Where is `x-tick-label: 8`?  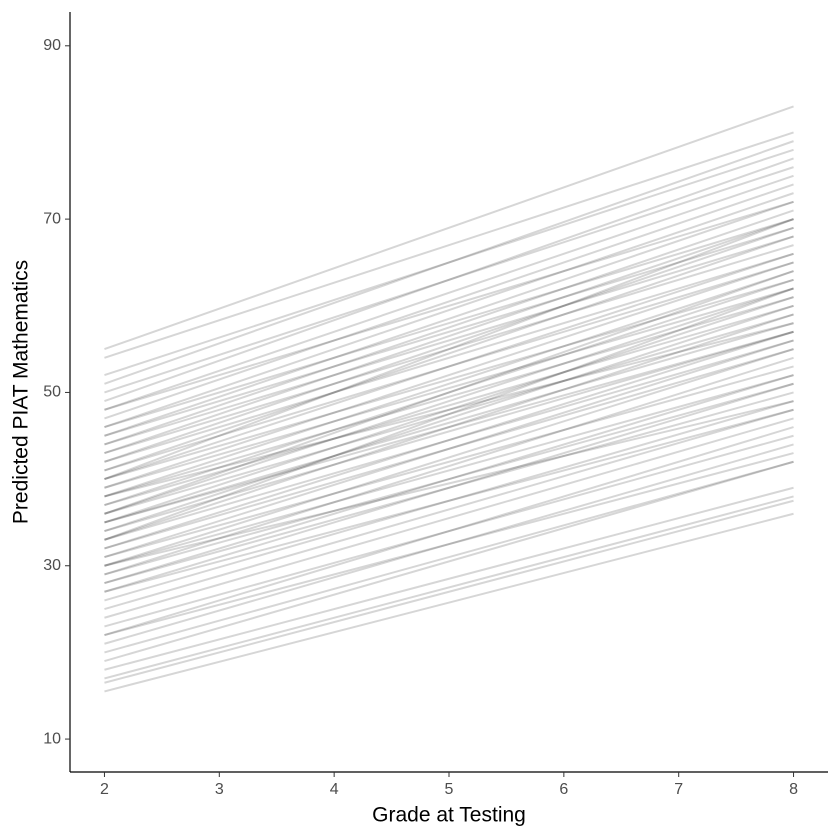
x-tick-label: 8 is located at coordinates (793, 789).